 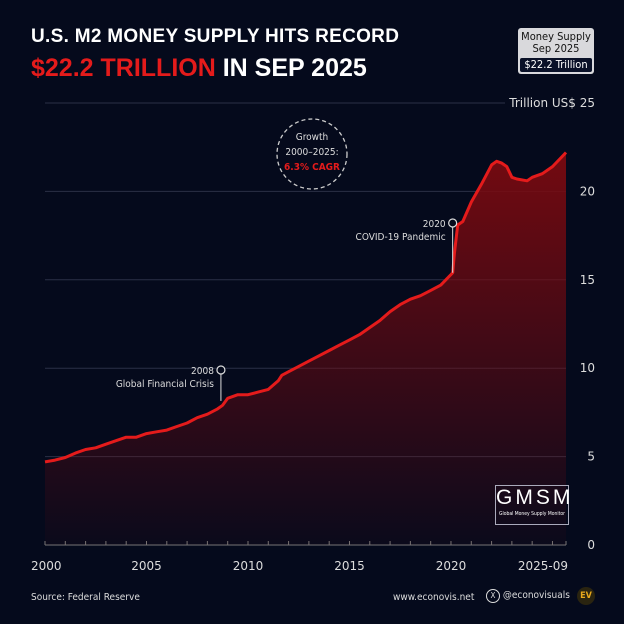 I want to click on cagr-line1: Growth, so click(x=312, y=137).